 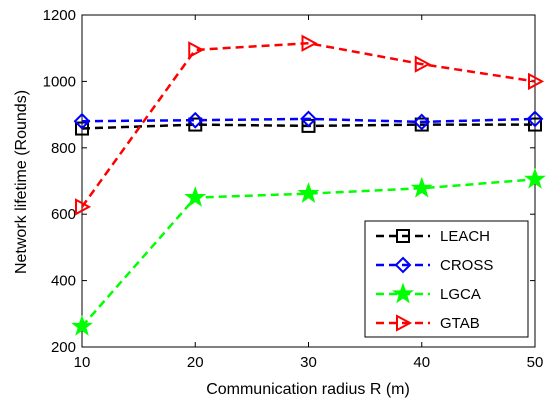 What do you see at coordinates (59, 81) in the screenshot?
I see `y-tick-label: 1000` at bounding box center [59, 81].